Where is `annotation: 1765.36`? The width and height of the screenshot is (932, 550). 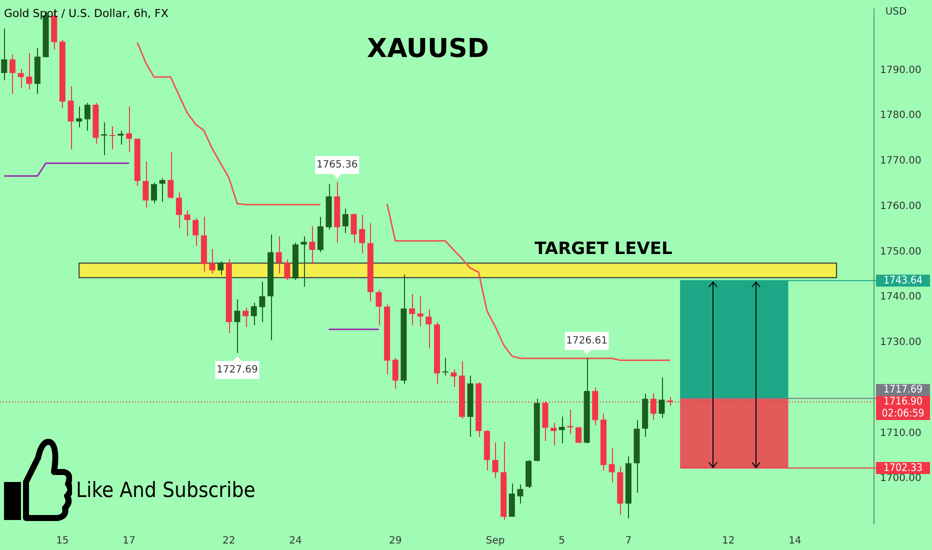 annotation: 1765.36 is located at coordinates (337, 165).